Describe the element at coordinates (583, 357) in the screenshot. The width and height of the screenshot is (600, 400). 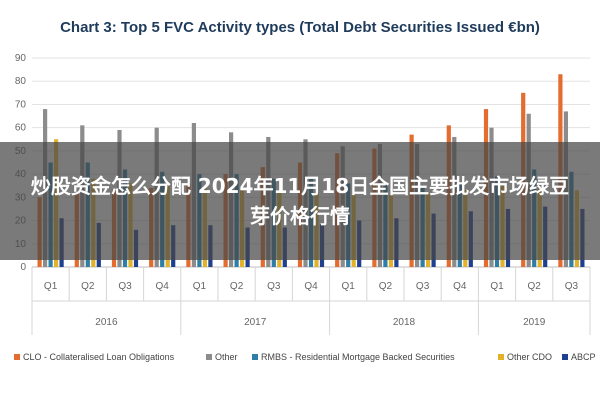
I see `legend-label: ABCP` at that location.